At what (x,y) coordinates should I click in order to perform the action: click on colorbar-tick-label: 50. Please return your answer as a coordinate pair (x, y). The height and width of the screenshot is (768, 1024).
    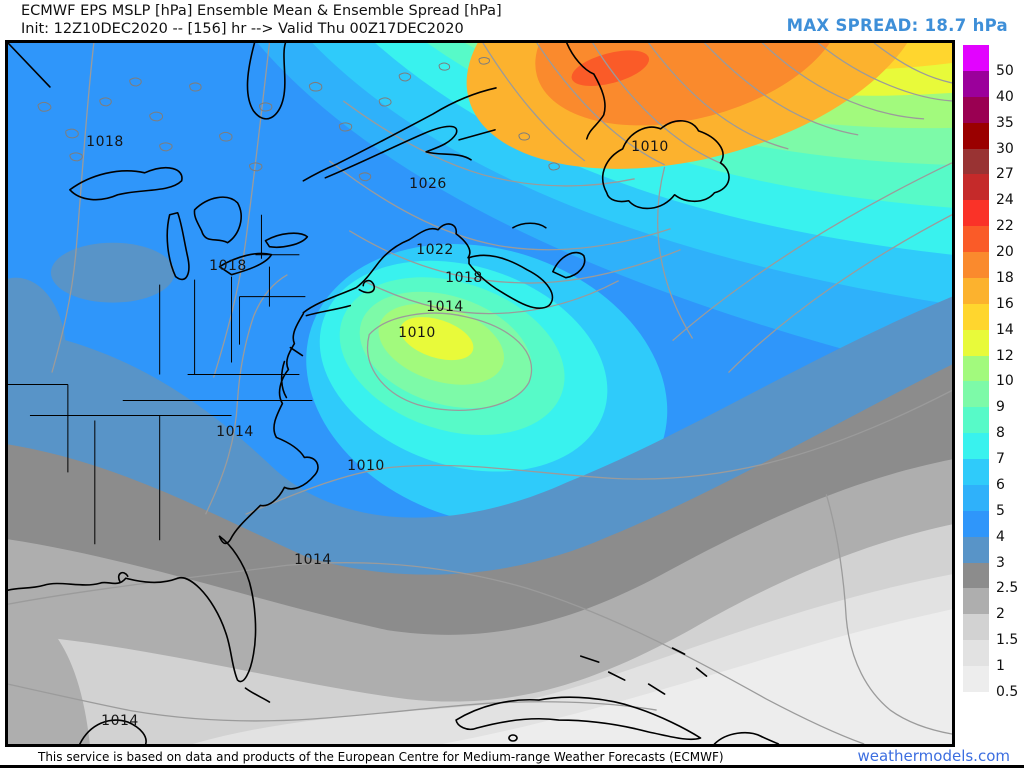
    Looking at the image, I should click on (1005, 70).